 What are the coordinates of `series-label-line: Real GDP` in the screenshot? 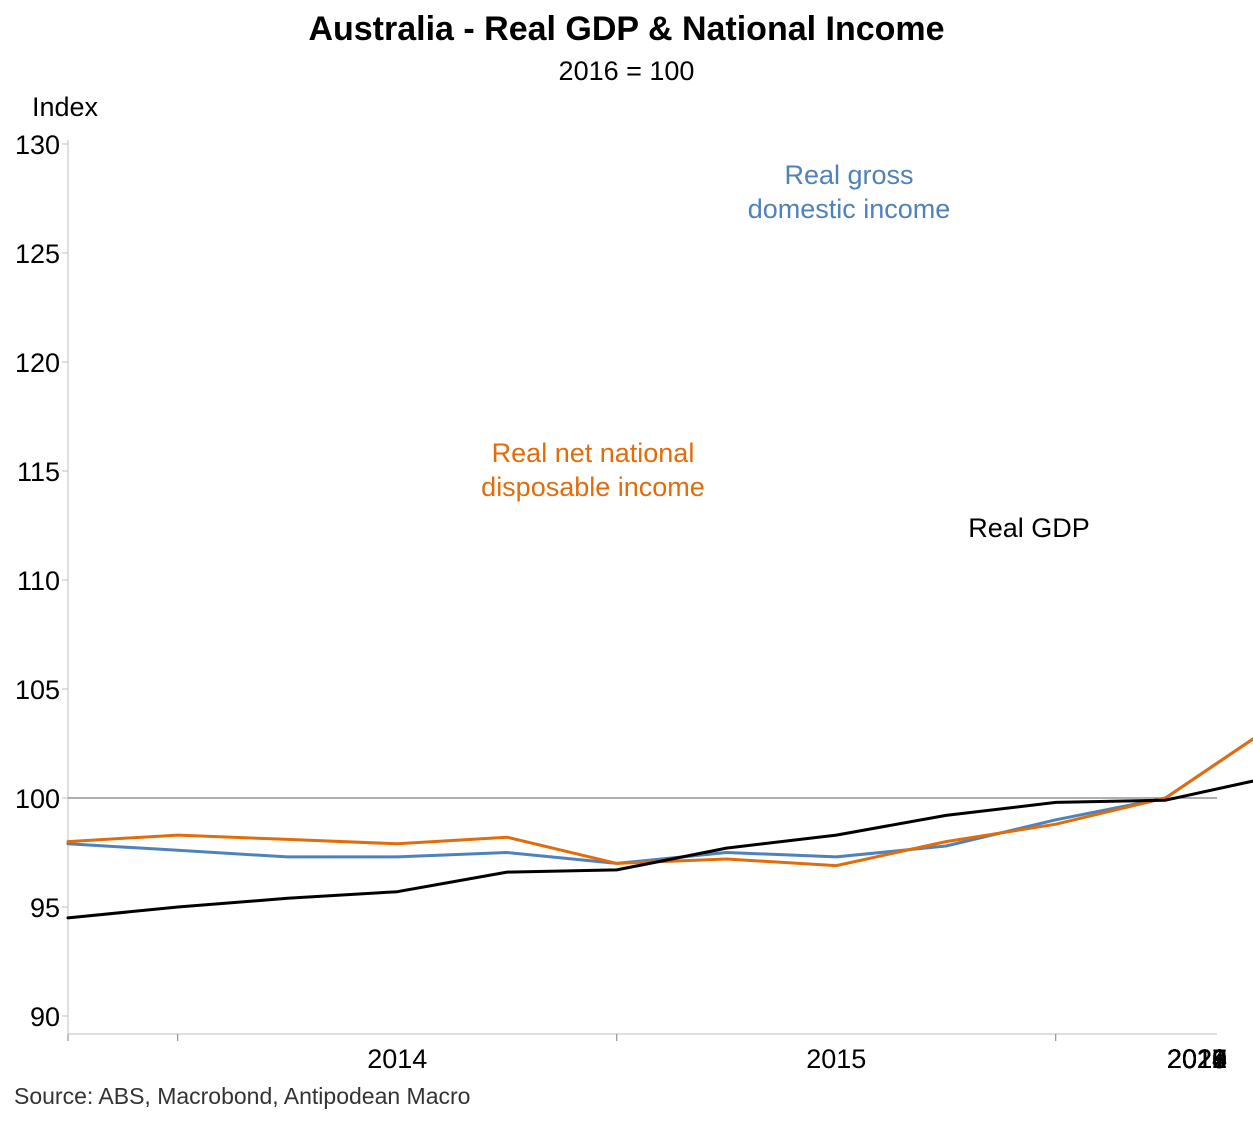 It's located at (1029, 528).